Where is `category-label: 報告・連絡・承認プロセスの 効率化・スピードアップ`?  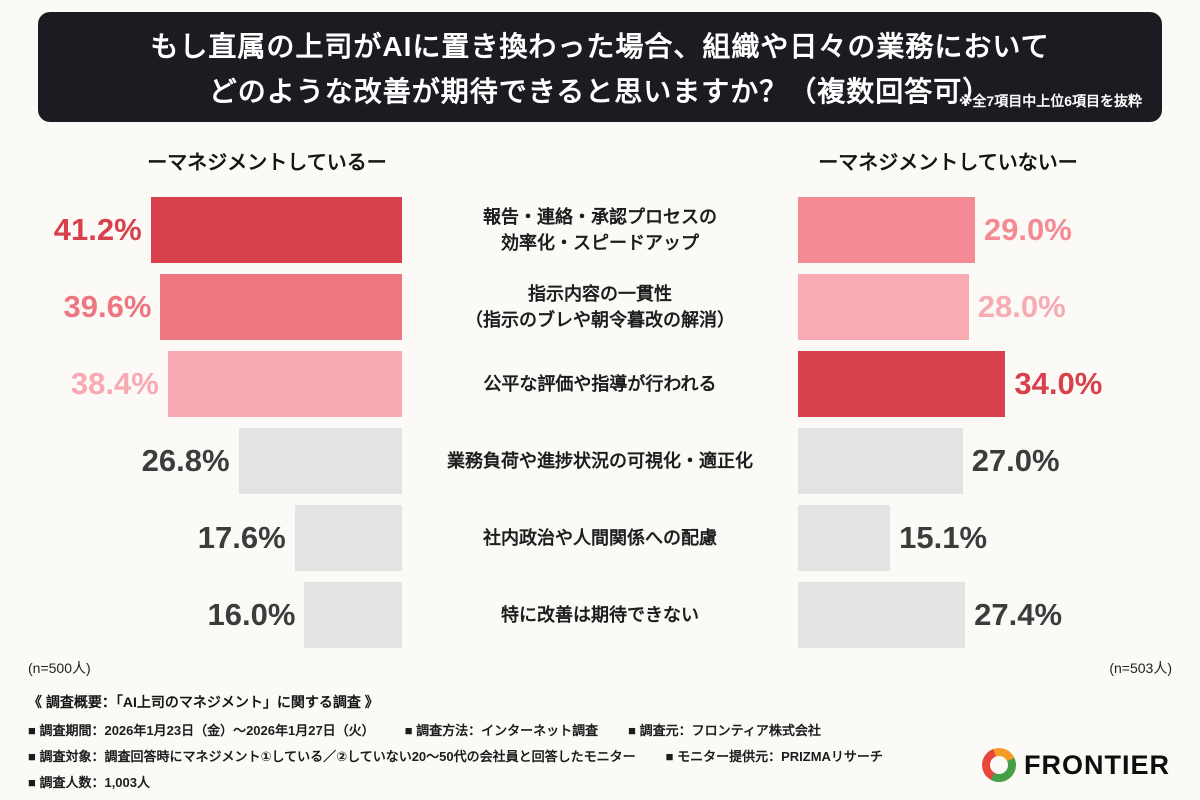
category-label: 報告・連絡・承認プロセスの 効率化・スピードアップ is located at coordinates (600, 229).